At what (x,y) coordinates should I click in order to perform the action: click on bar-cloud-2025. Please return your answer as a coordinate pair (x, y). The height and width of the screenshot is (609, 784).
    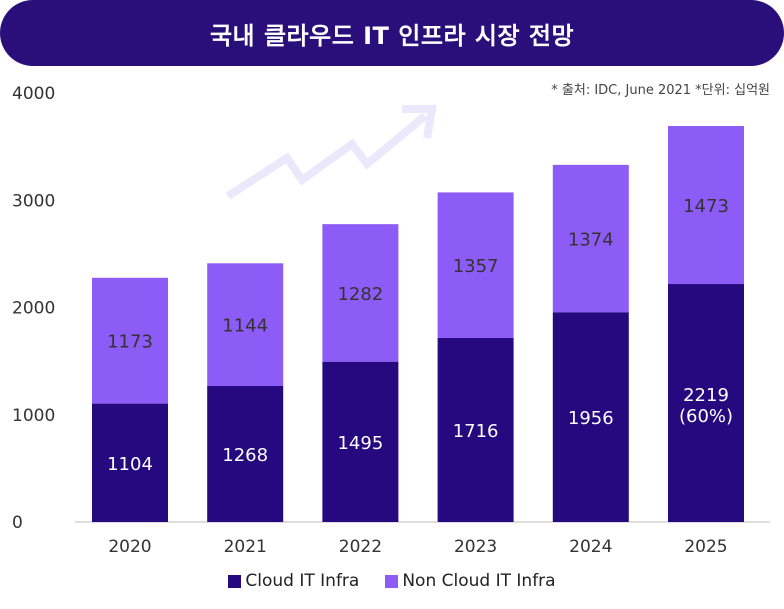
    Looking at the image, I should click on (706, 403).